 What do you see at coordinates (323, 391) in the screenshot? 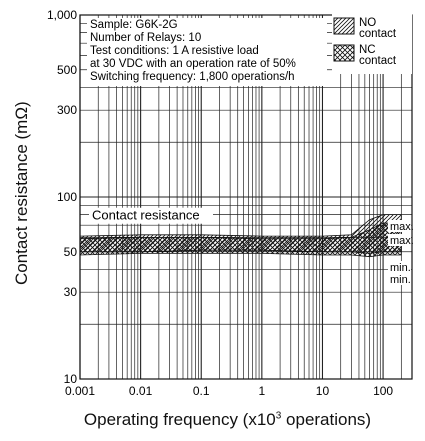
I see `x-tick-label: 10` at bounding box center [323, 391].